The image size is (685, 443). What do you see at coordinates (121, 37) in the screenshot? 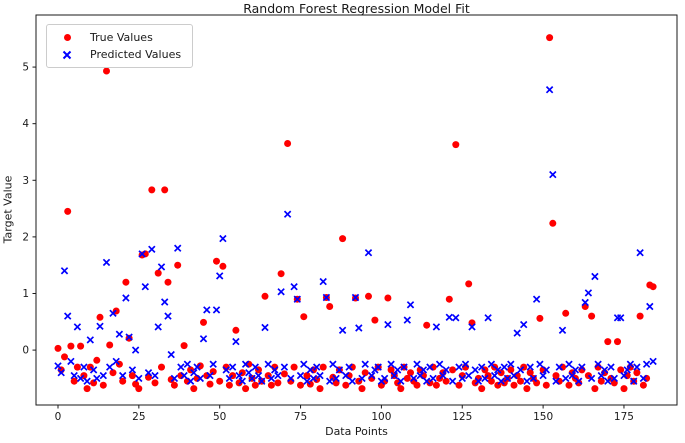
I see `legend-label-true: True Values` at bounding box center [121, 37].